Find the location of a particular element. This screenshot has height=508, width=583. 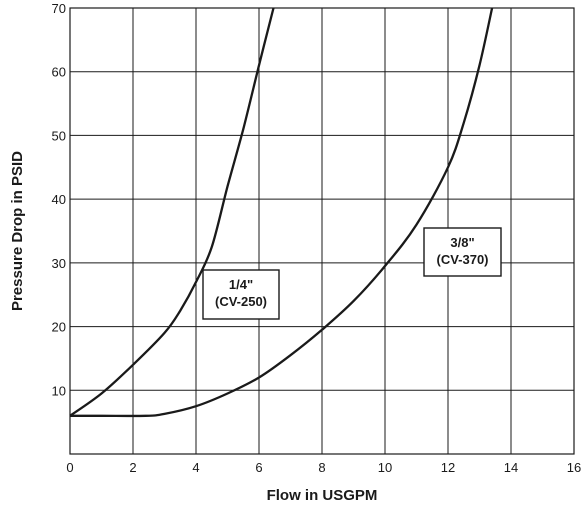

x-tick-label: 10 is located at coordinates (385, 467).